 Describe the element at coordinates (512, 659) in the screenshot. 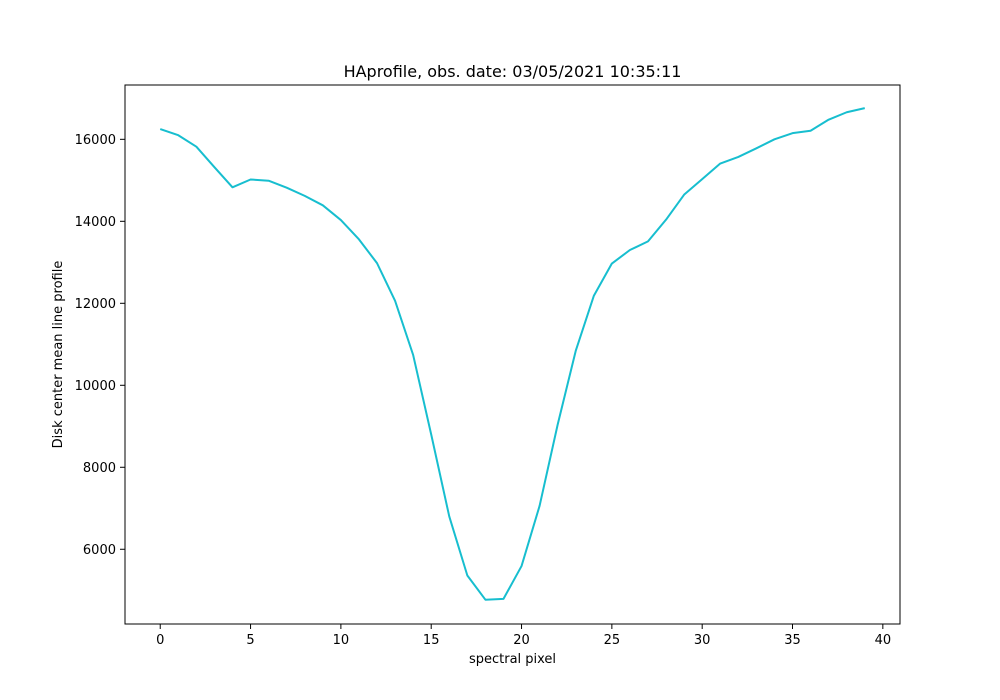

I see `x-axis-label: spectral pixel` at that location.